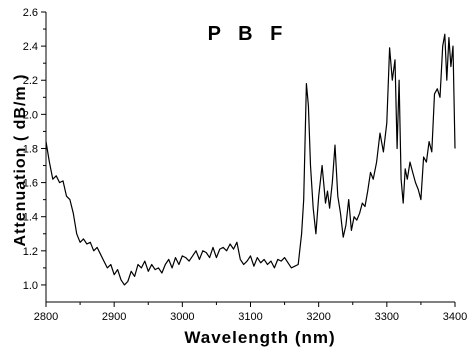 The height and width of the screenshot is (351, 470). Describe the element at coordinates (387, 317) in the screenshot. I see `x-tick-label: 3300` at that location.